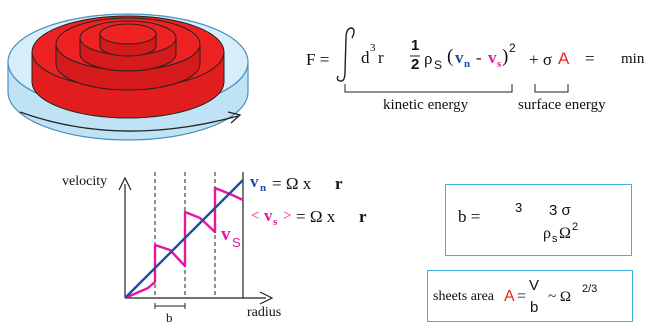 This screenshot has height=329, width=649. What do you see at coordinates (564, 58) in the screenshot?
I see `eq-A: A` at bounding box center [564, 58].